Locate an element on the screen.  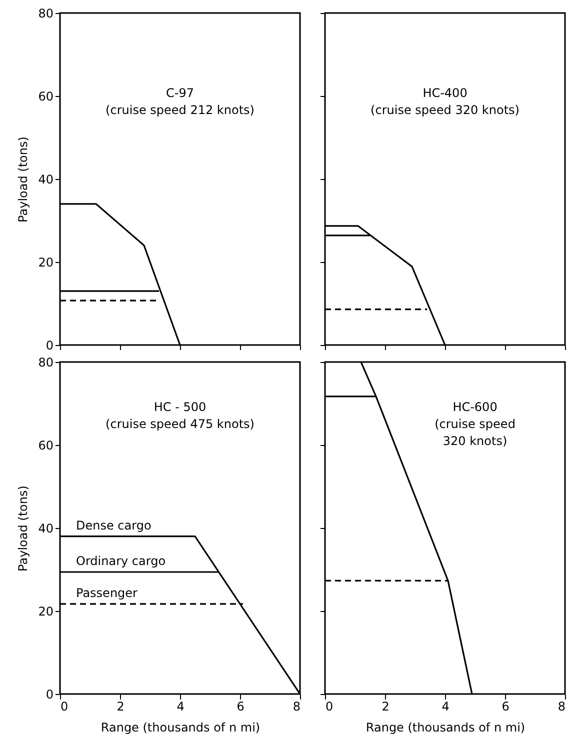
legend-label: Dense cargo is located at coordinates (114, 525).